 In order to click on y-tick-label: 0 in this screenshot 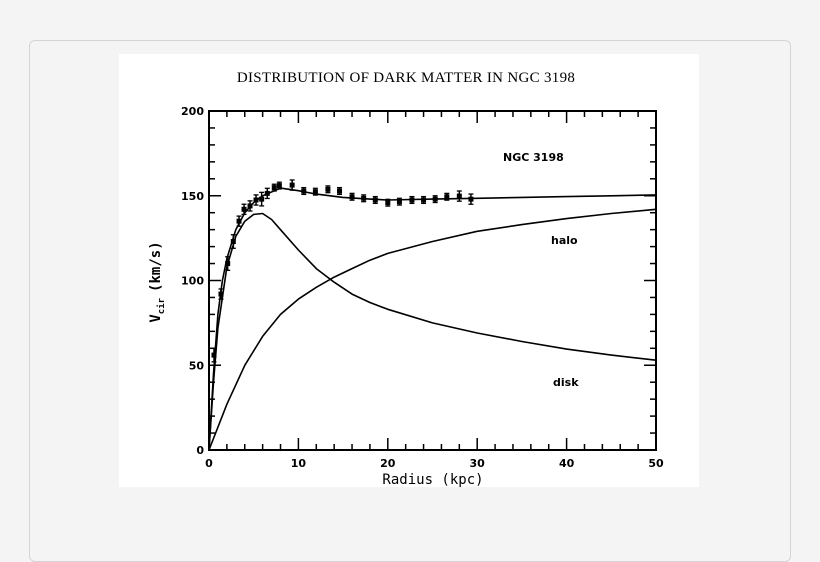, I will do `click(200, 450)`.